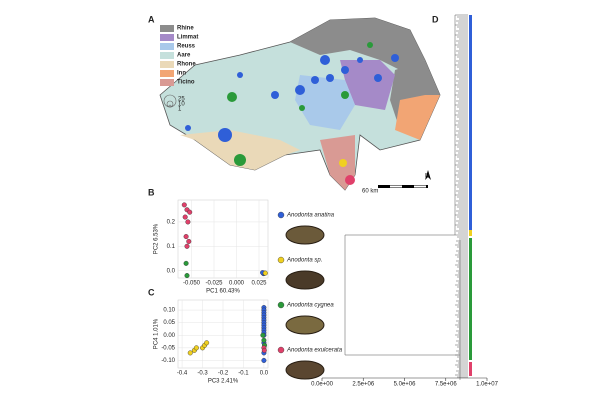 The image size is (600, 400). I want to click on x-tick-label: -0.1, so click(243, 374).